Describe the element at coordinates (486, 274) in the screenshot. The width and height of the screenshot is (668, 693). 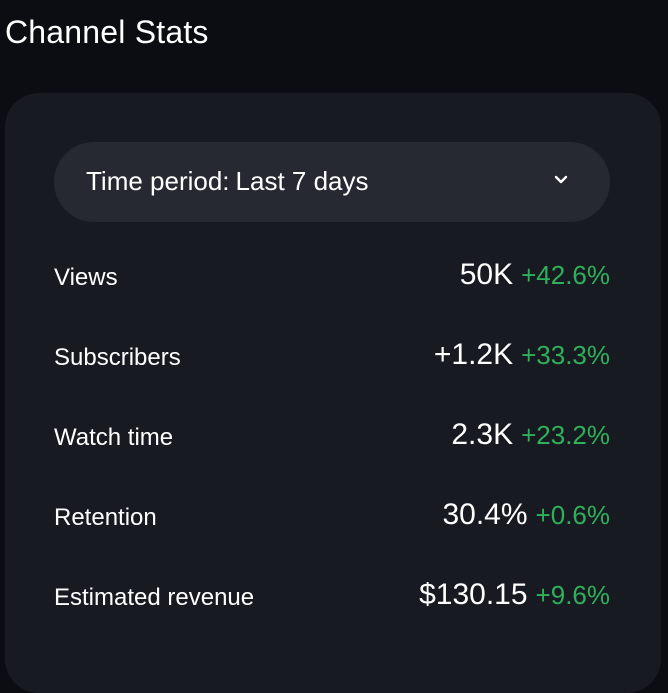
I see `stat-value: 50K` at that location.